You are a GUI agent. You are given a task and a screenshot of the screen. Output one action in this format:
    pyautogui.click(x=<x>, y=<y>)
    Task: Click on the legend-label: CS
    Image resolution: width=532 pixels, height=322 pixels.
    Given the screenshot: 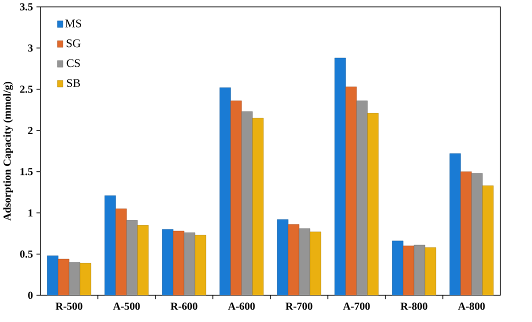 What is the action you would take?
    pyautogui.click(x=73, y=63)
    